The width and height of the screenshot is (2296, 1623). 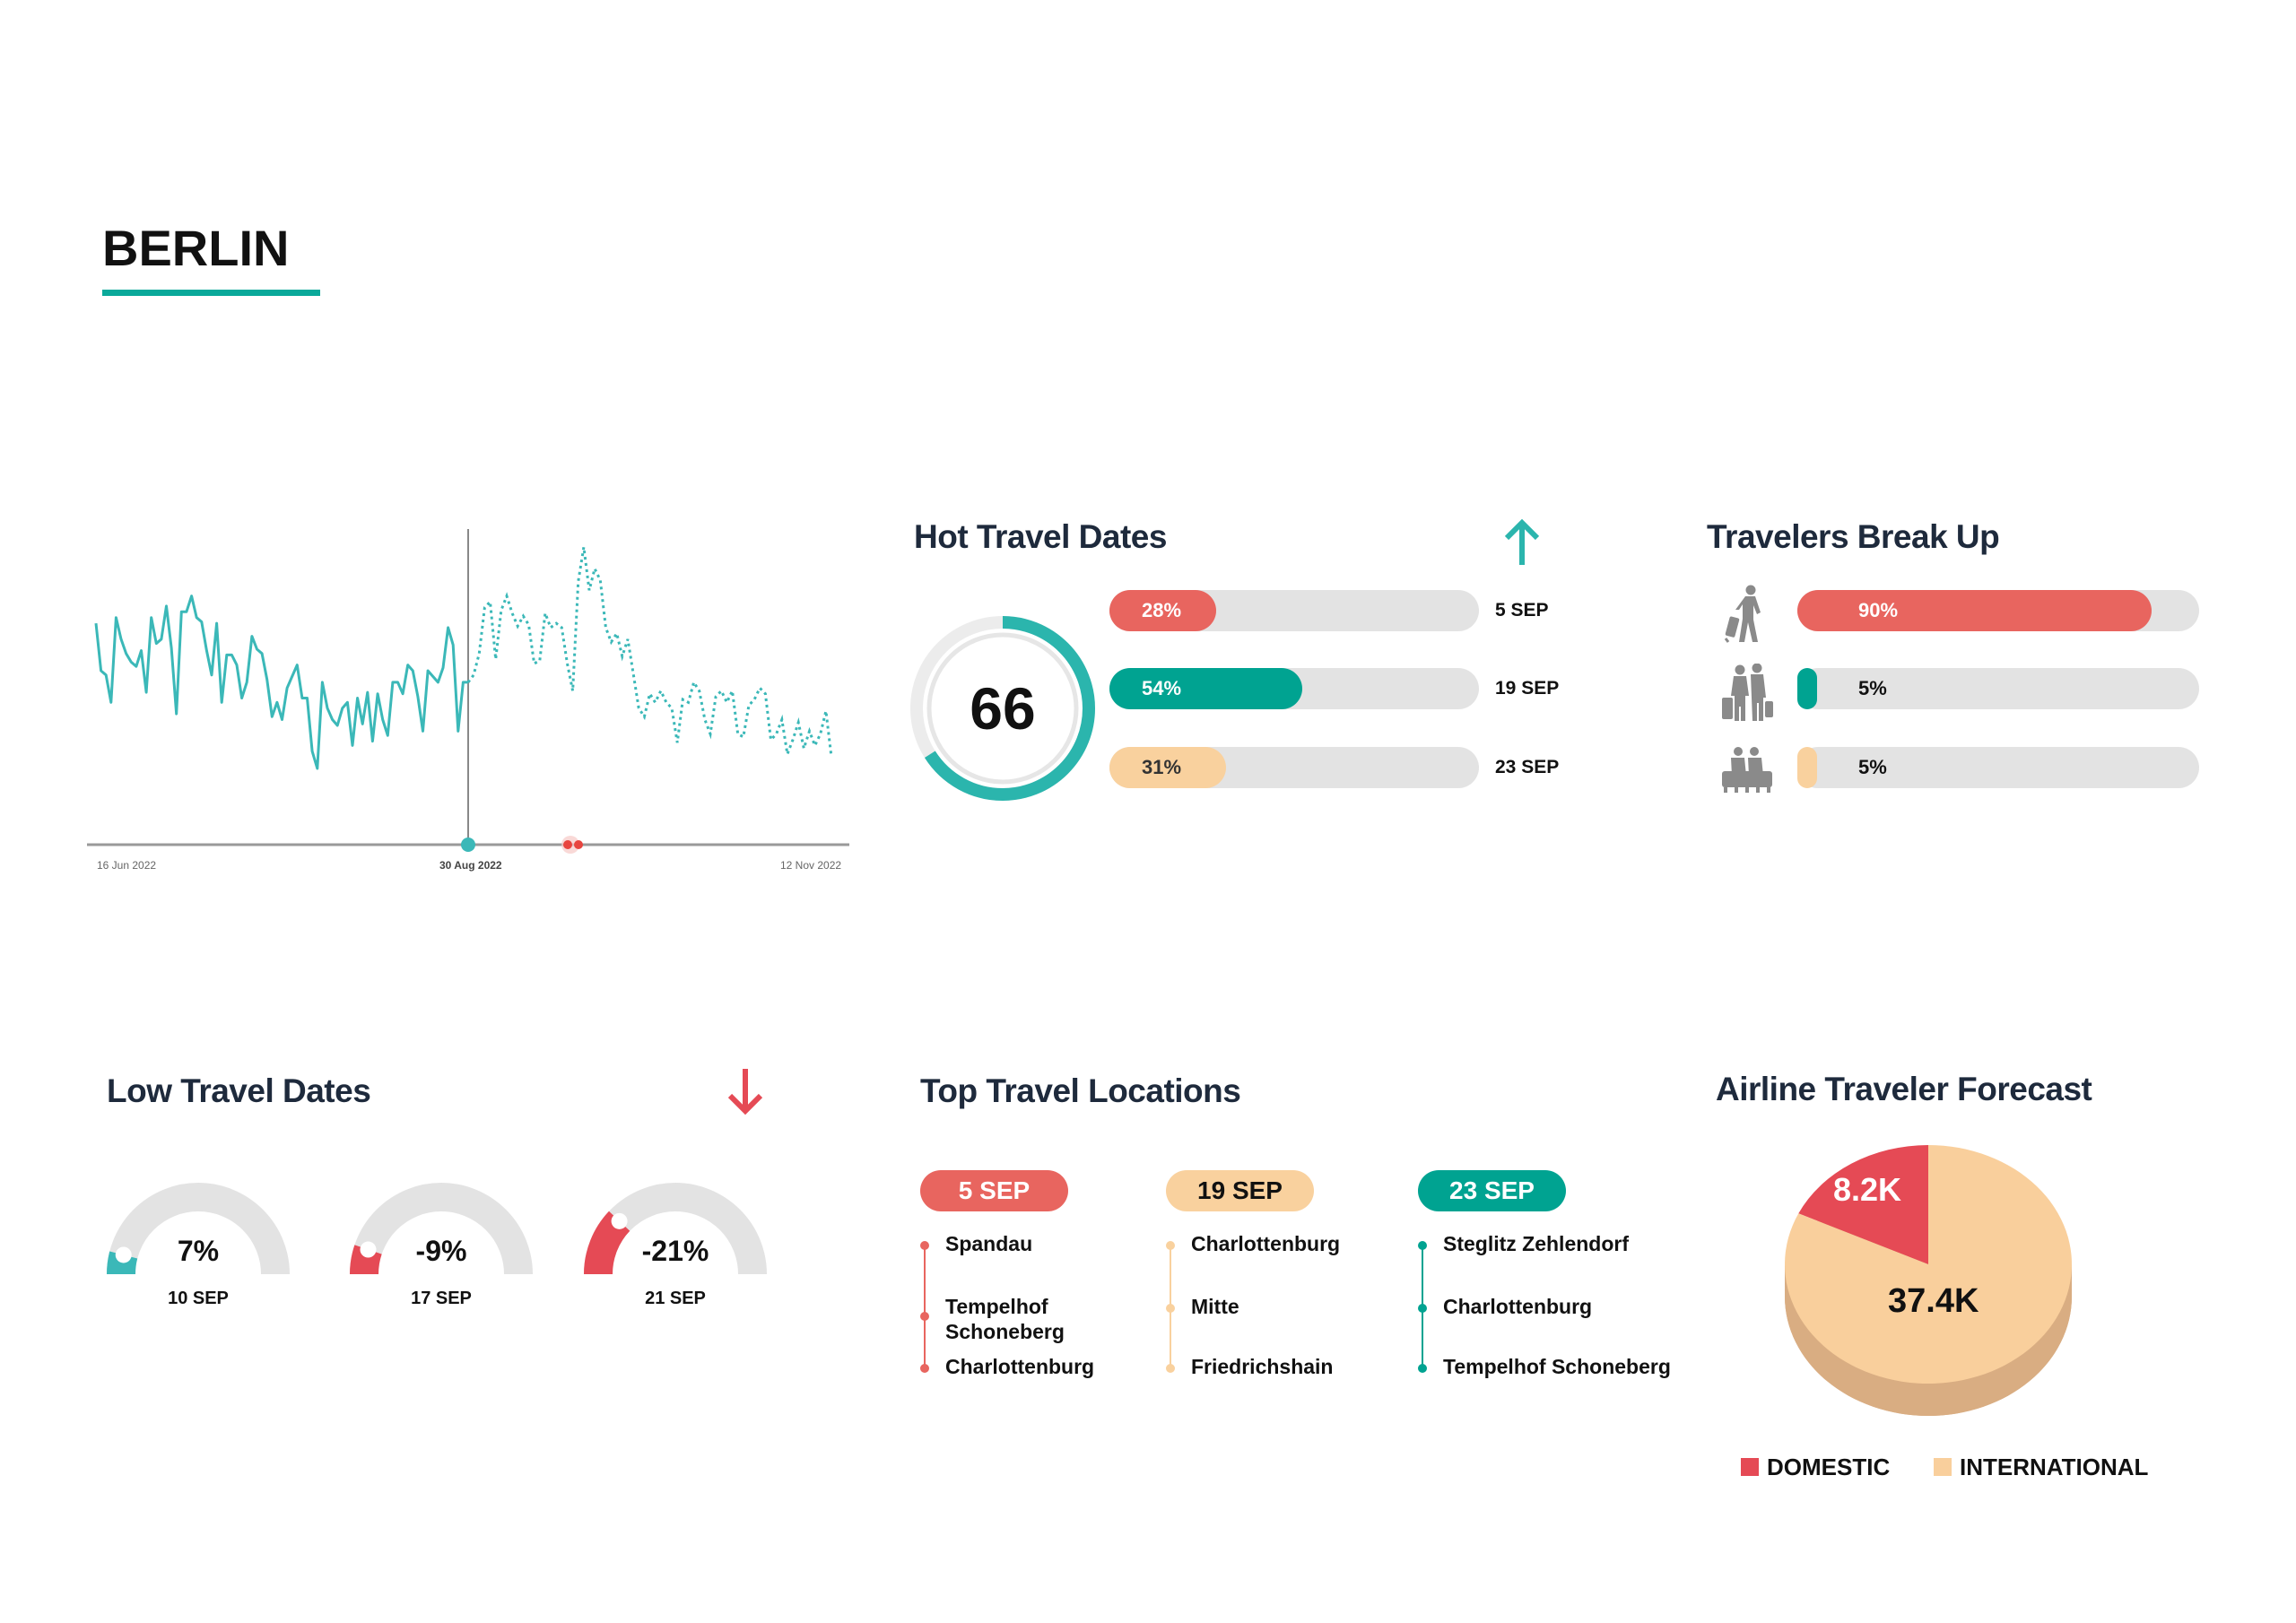 What do you see at coordinates (198, 1298) in the screenshot?
I see `gauge-date: 10 SEP` at bounding box center [198, 1298].